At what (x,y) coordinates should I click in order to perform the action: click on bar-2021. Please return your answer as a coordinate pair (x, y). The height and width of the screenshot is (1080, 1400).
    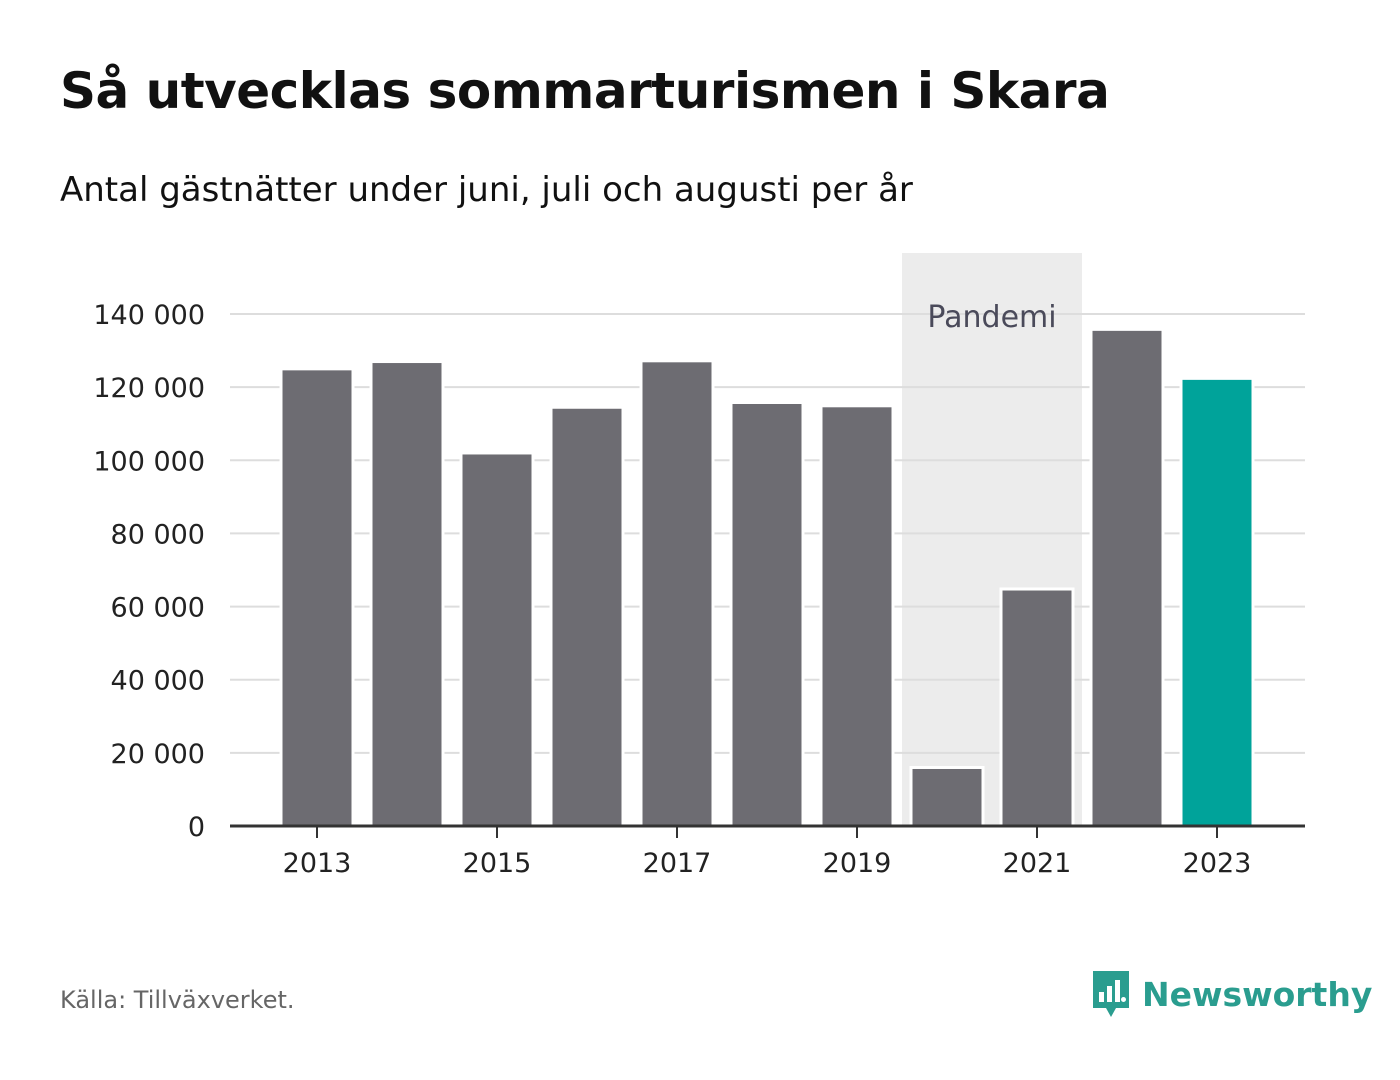
    Looking at the image, I should click on (1037, 707).